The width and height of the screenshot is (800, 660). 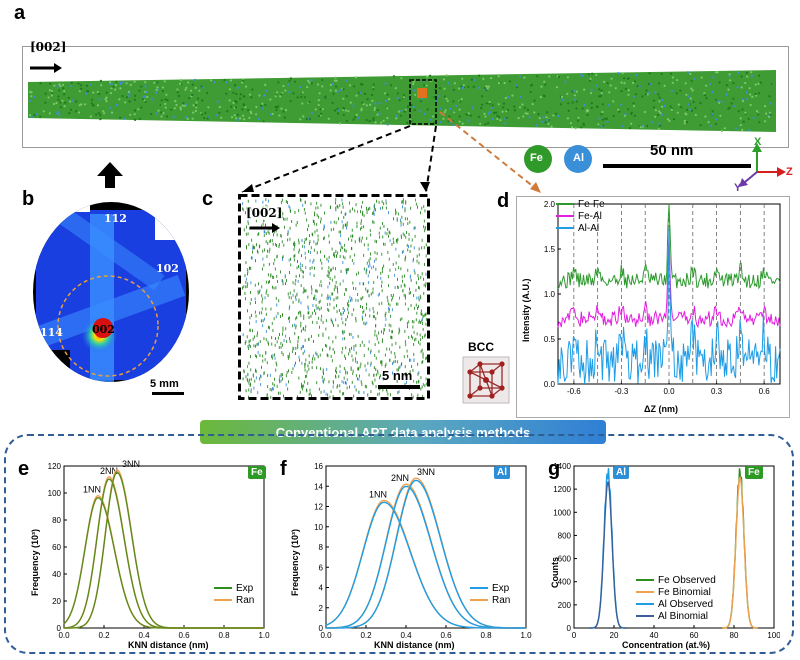 I want to click on legend-d-fefe-text: Fe-Fe, so click(x=591, y=204).